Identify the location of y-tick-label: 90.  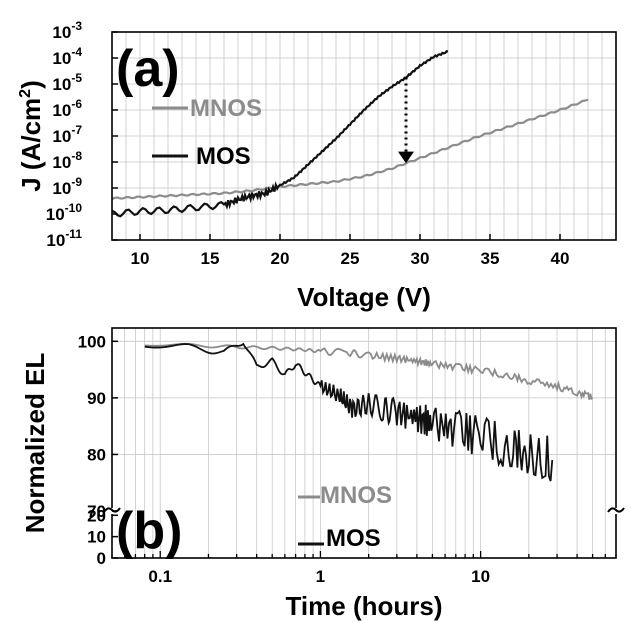
(96, 398).